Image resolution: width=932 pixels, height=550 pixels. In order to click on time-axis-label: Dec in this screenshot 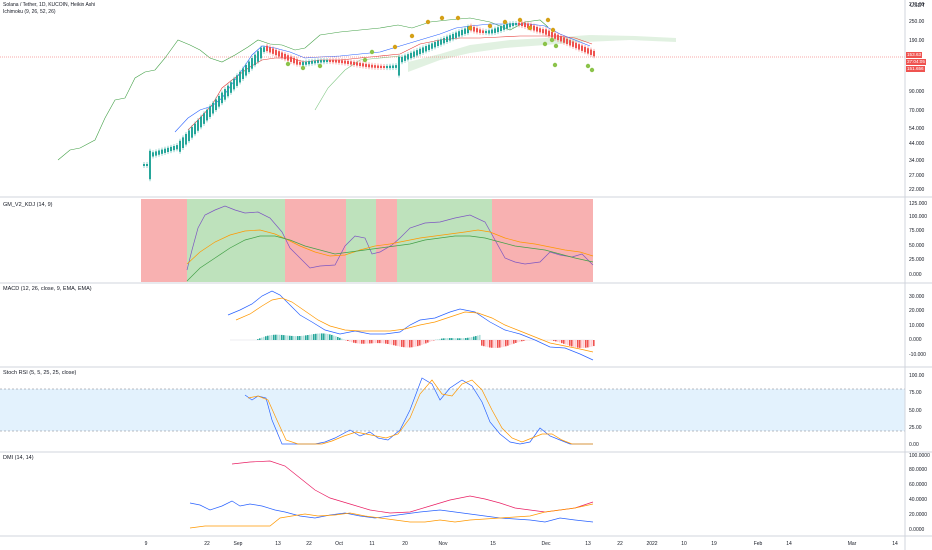, I will do `click(546, 544)`.